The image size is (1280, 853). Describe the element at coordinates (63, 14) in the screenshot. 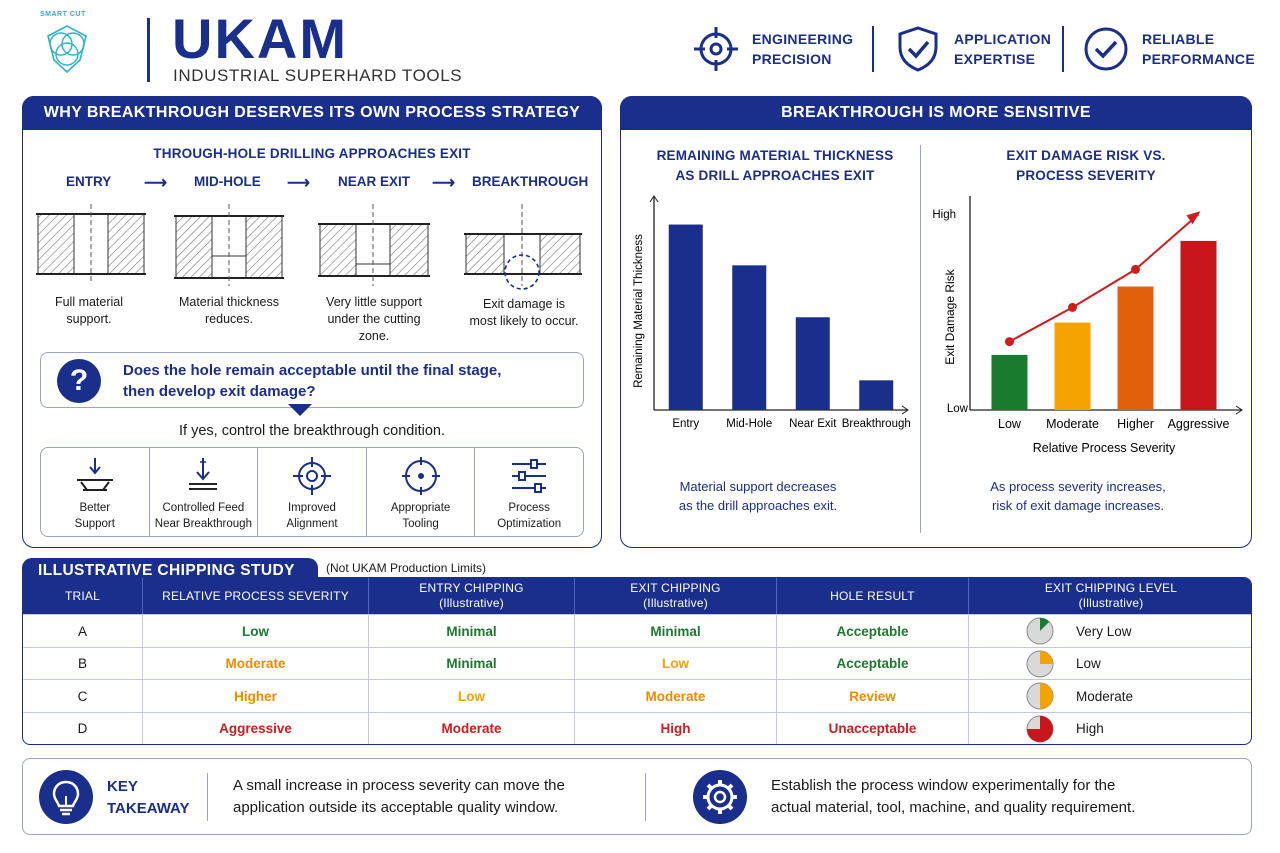

I see `smartcut-label: SMART CUT` at that location.